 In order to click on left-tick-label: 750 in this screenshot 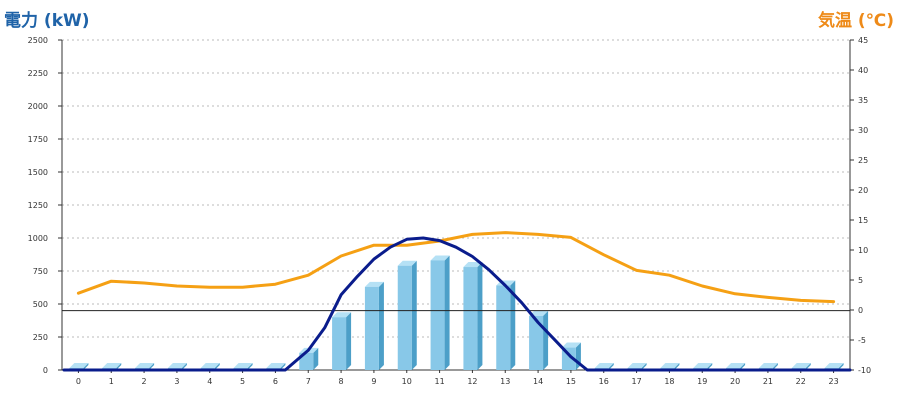, I will do `click(40, 271)`.